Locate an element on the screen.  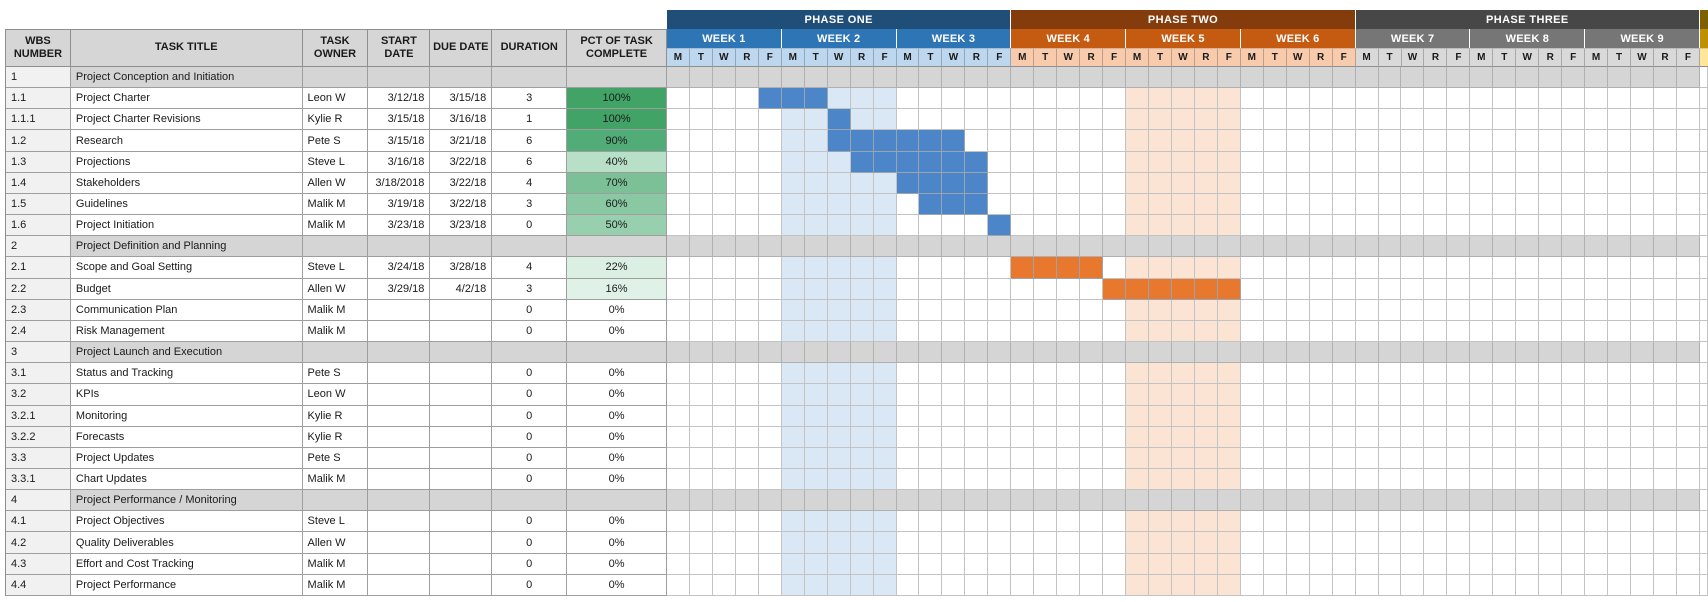
pct-complete-cell is located at coordinates (617, 78).